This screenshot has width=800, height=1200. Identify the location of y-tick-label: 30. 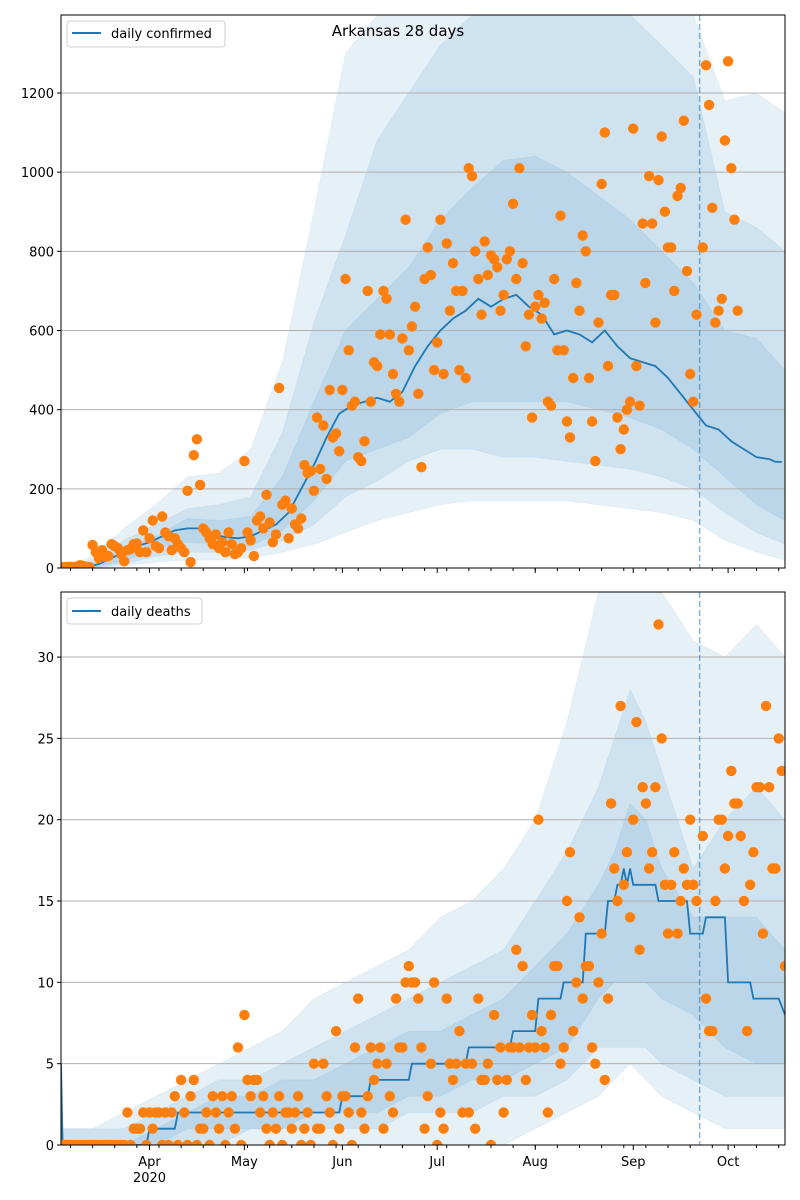
(45, 658).